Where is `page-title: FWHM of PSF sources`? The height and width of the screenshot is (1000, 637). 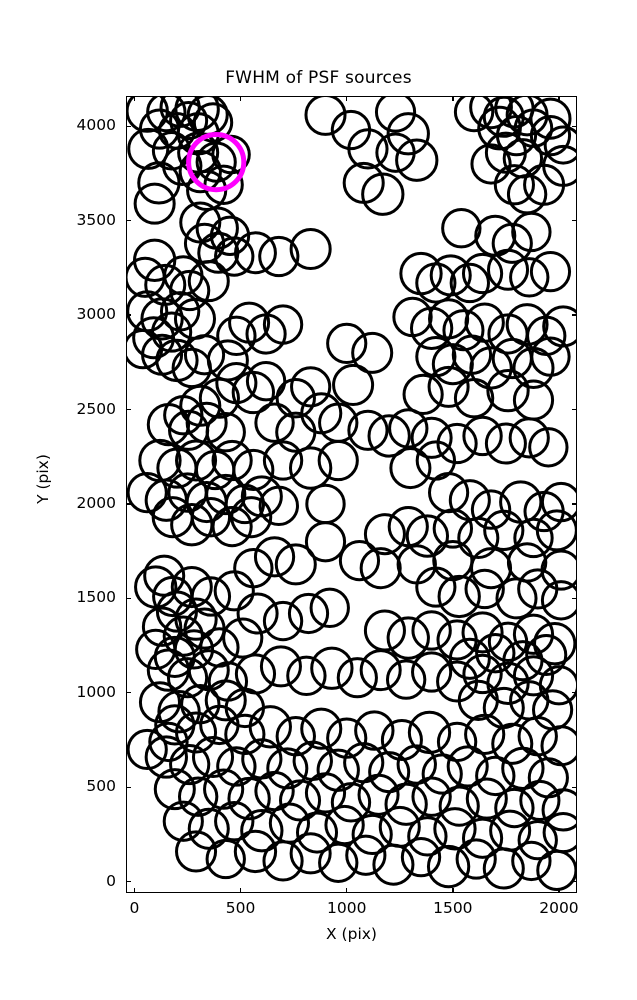
page-title: FWHM of PSF sources is located at coordinates (318, 78).